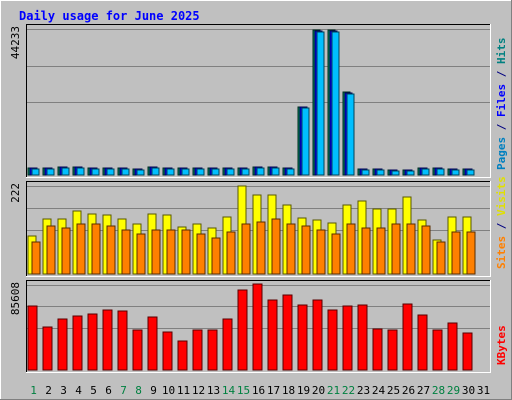  Describe the element at coordinates (468, 390) in the screenshot. I see `x-tick-label-day-30: 30` at that location.